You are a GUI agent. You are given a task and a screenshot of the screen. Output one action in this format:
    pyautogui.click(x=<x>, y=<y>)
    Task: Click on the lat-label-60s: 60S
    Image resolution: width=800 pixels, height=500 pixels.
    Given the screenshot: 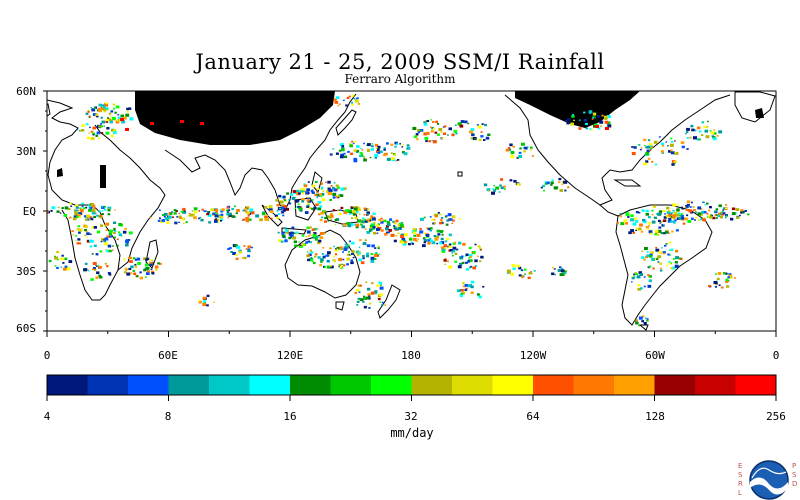 What is the action you would take?
    pyautogui.click(x=26, y=328)
    